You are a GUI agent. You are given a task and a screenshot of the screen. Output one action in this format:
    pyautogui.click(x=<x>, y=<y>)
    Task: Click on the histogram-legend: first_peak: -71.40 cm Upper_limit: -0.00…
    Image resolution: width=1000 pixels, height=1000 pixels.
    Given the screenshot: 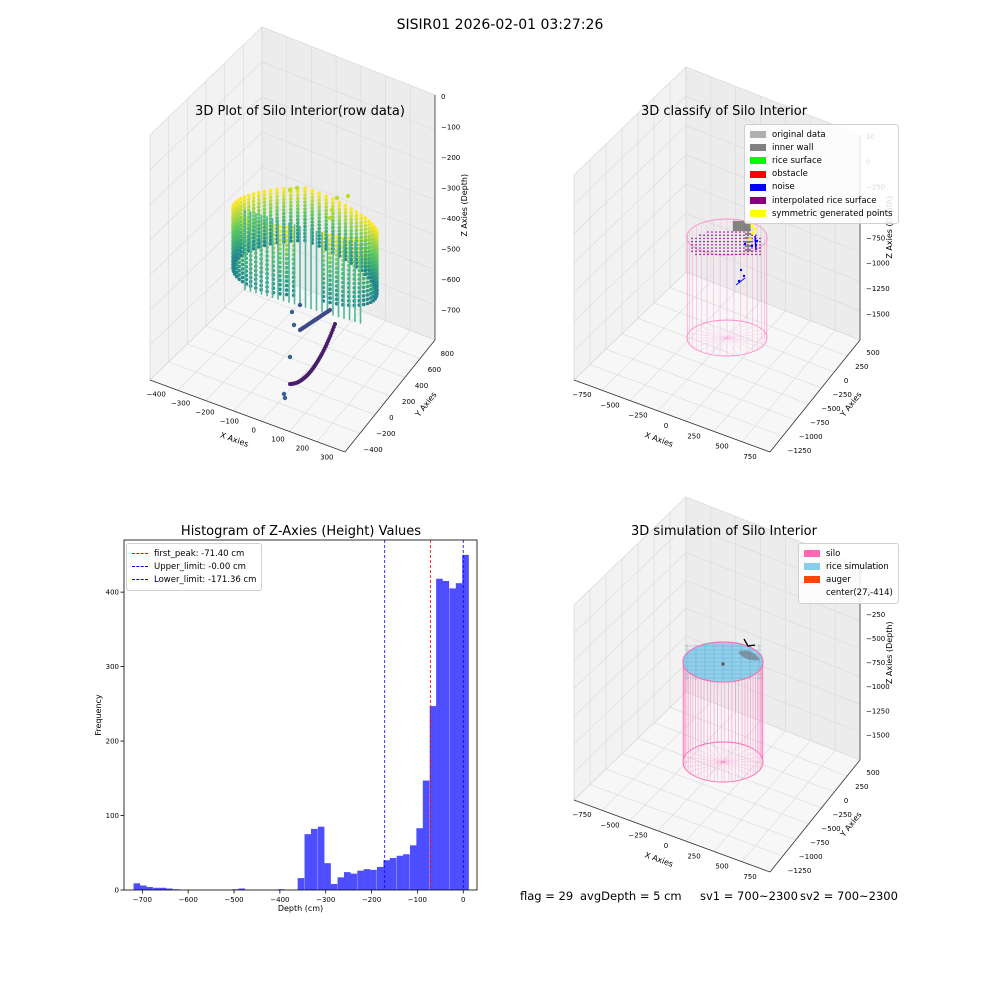 What is the action you would take?
    pyautogui.click(x=194, y=567)
    